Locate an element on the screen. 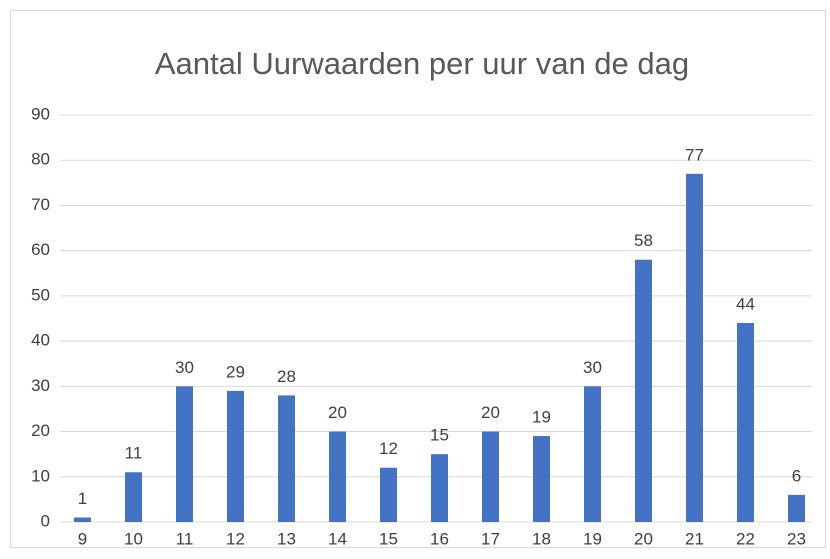 The width and height of the screenshot is (830, 559). x-tick-label: 12 is located at coordinates (235, 538).